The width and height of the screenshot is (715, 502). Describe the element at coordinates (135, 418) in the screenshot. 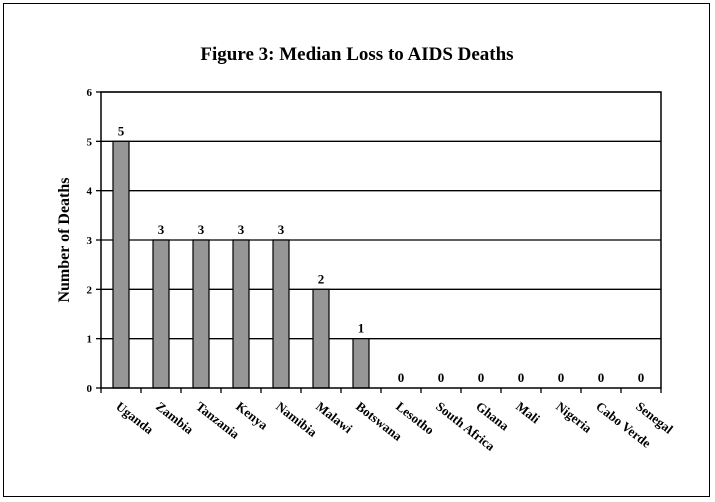

I see `x-tick-label-uganda: Uganda` at that location.